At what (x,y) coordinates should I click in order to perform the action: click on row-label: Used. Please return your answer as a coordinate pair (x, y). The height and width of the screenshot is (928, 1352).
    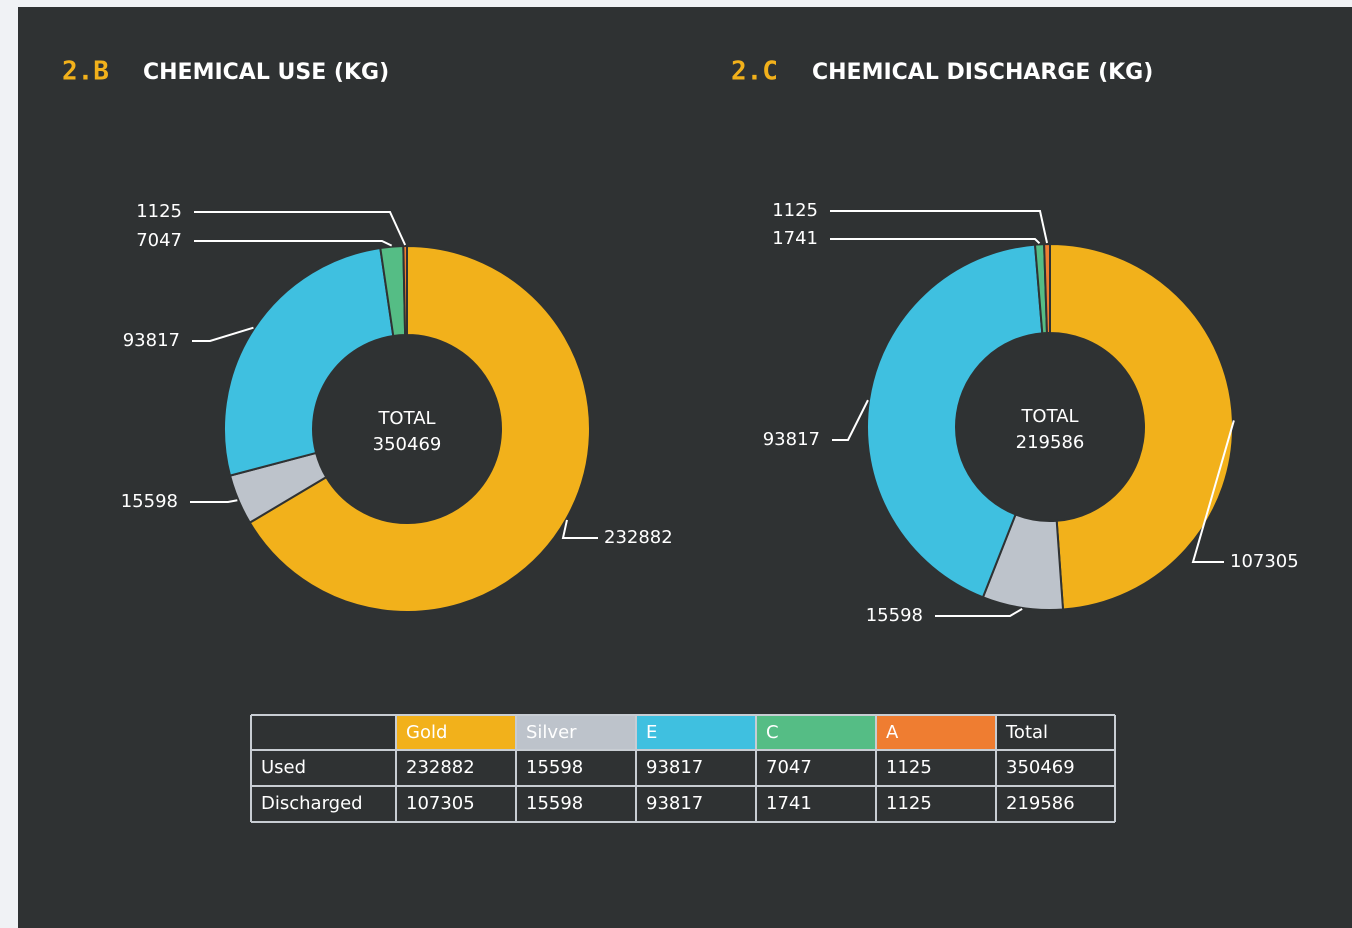
    Looking at the image, I should click on (283, 767).